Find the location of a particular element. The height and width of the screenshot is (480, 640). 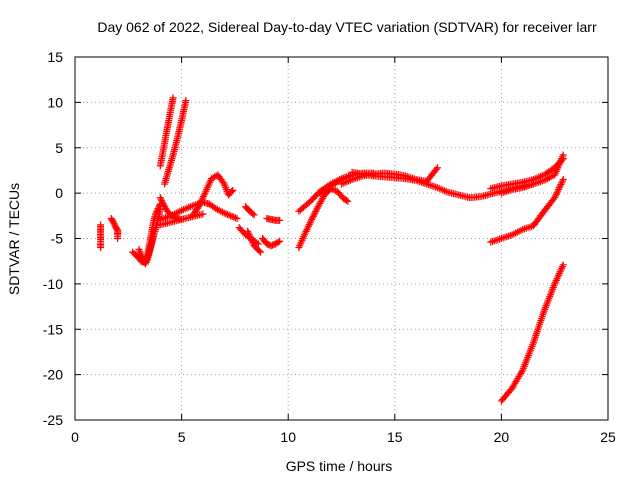

y-tick-label: 15 is located at coordinates (55, 57).